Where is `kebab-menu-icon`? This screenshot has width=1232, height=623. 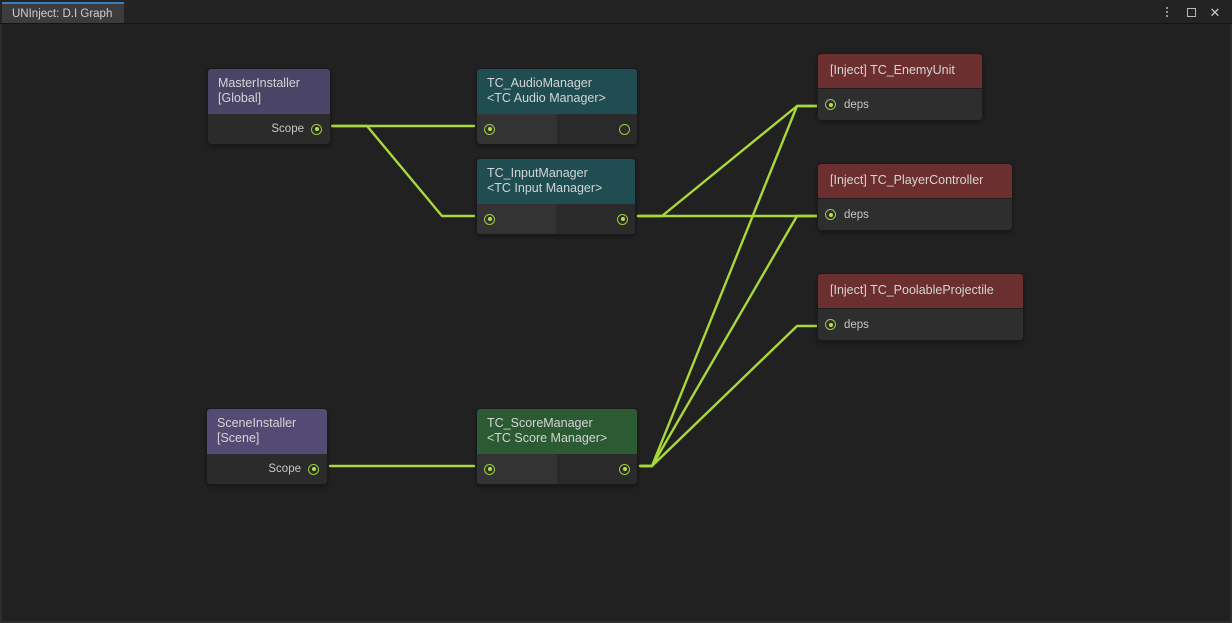 kebab-menu-icon is located at coordinates (1167, 12).